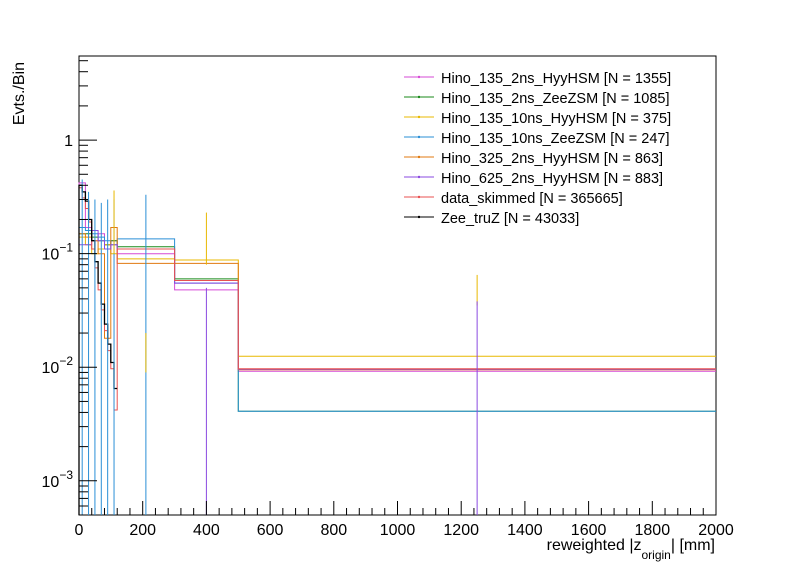 This screenshot has height=572, width=796. What do you see at coordinates (555, 139) in the screenshot?
I see `legend-label: Hino_135_10ns_ZeeZSM [N = 247]` at bounding box center [555, 139].